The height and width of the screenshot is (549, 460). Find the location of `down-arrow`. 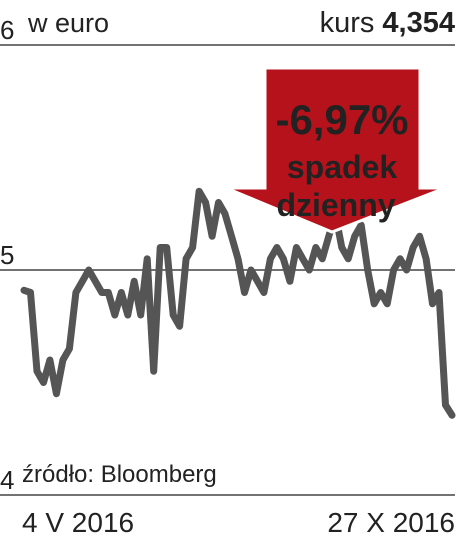

down-arrow is located at coordinates (335, 150).